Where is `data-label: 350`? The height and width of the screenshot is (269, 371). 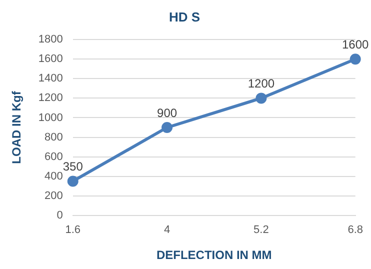 data-label: 350 is located at coordinates (73, 167).